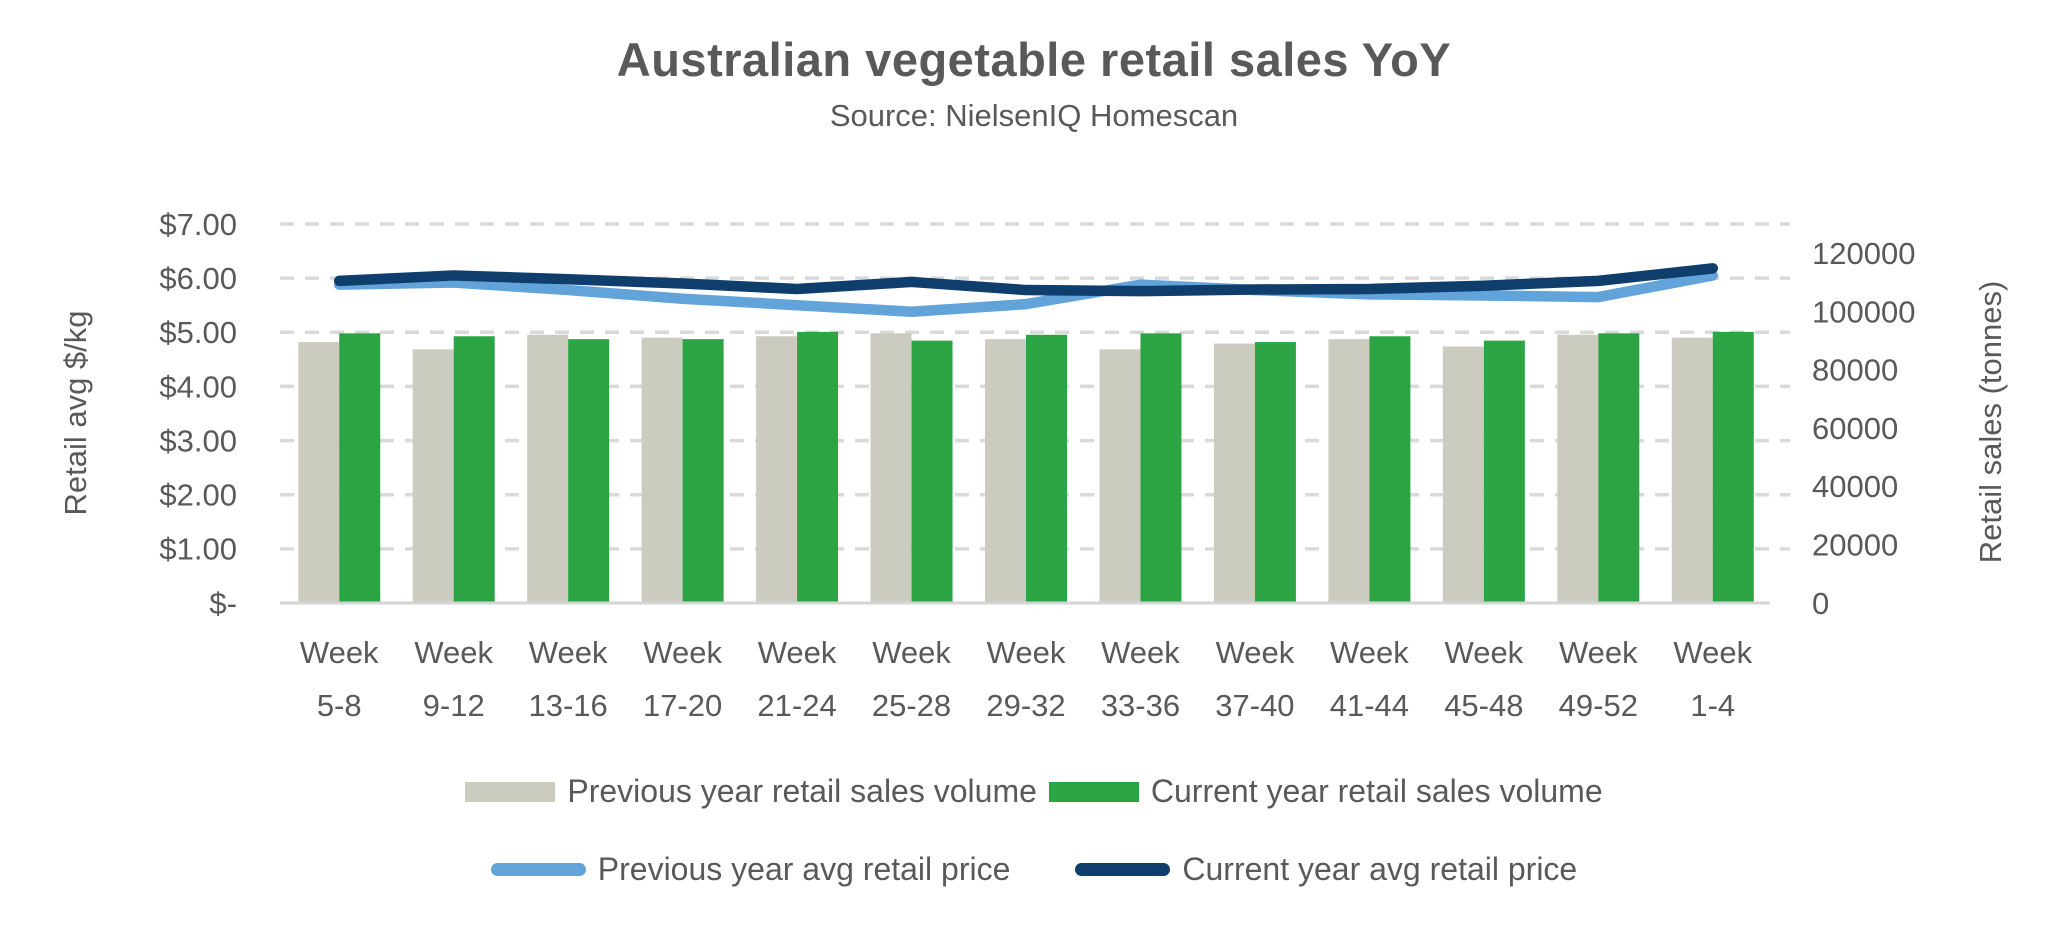 The height and width of the screenshot is (934, 2068). I want to click on left-axis-tick-label: $2.00, so click(198, 495).